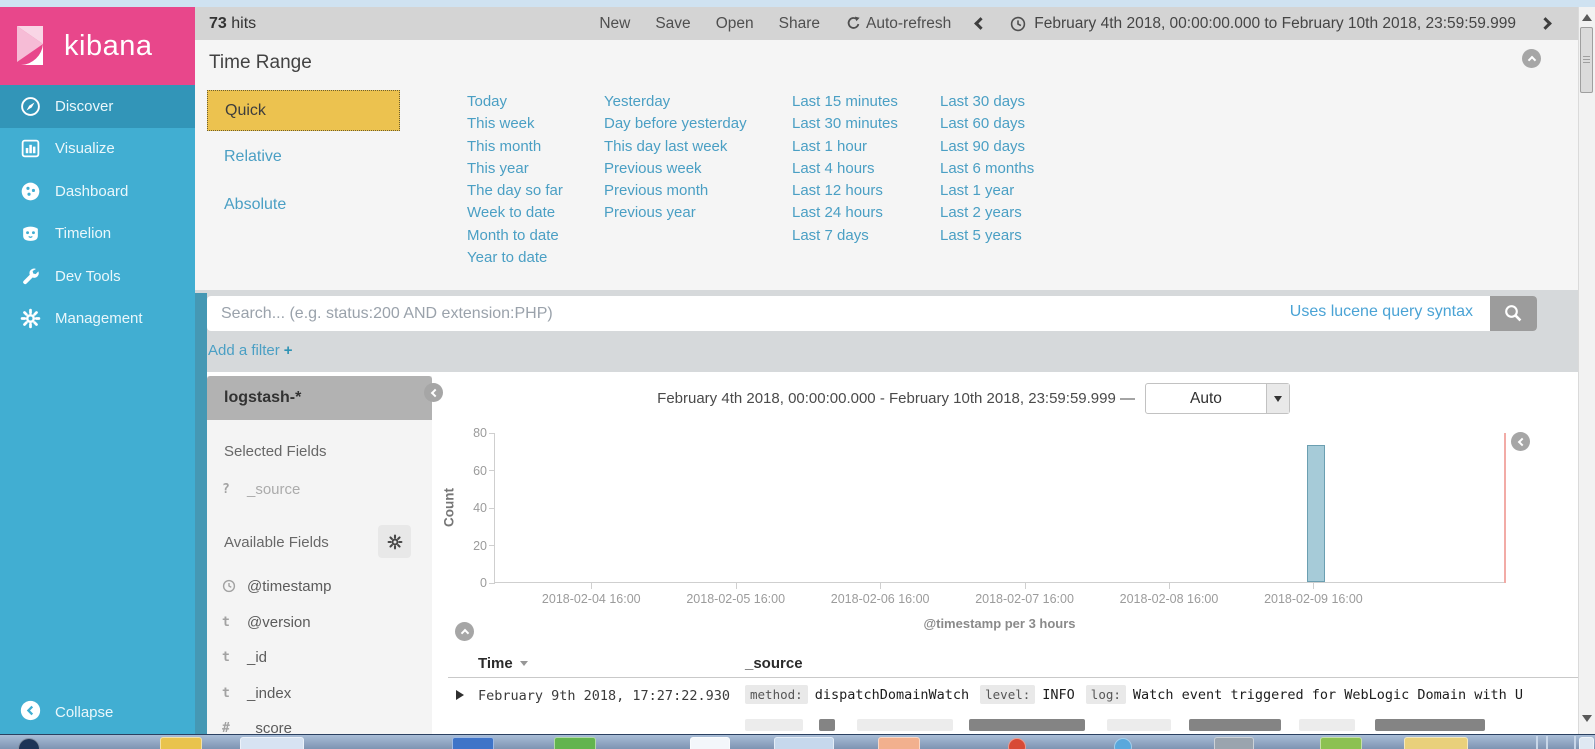  Describe the element at coordinates (1545, 23) in the screenshot. I see `time-step-forward-button` at that location.